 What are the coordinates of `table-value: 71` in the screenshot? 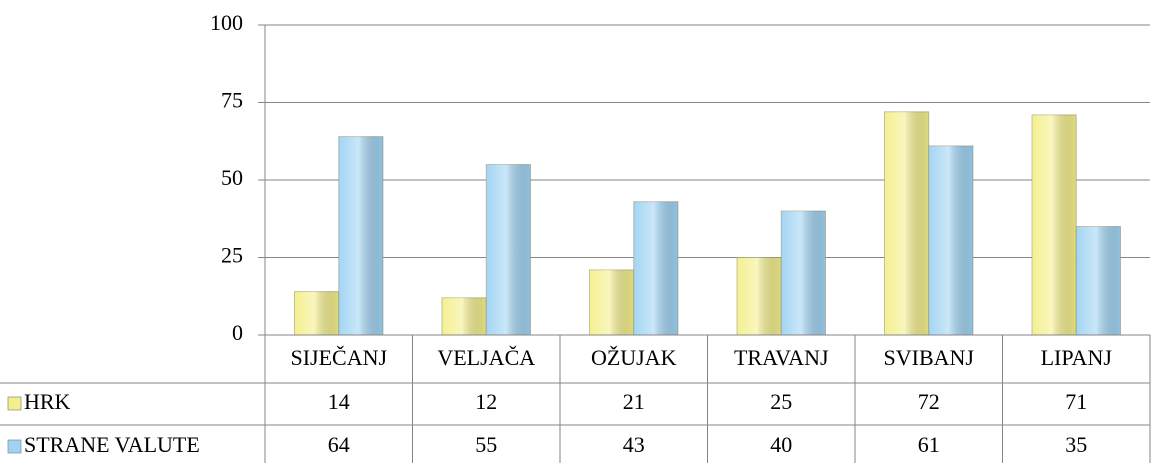 It's located at (1076, 401).